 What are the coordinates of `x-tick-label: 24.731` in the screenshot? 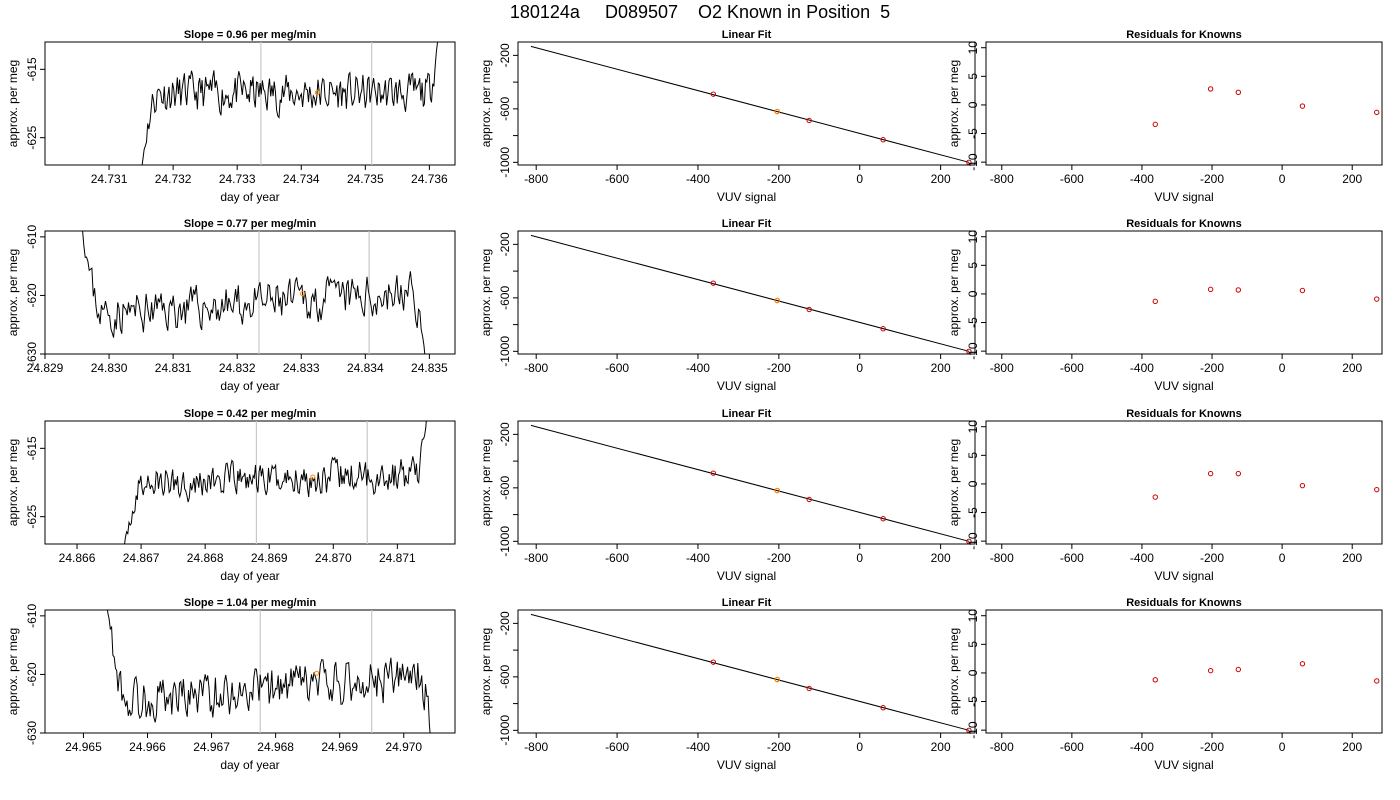 It's located at (109, 179).